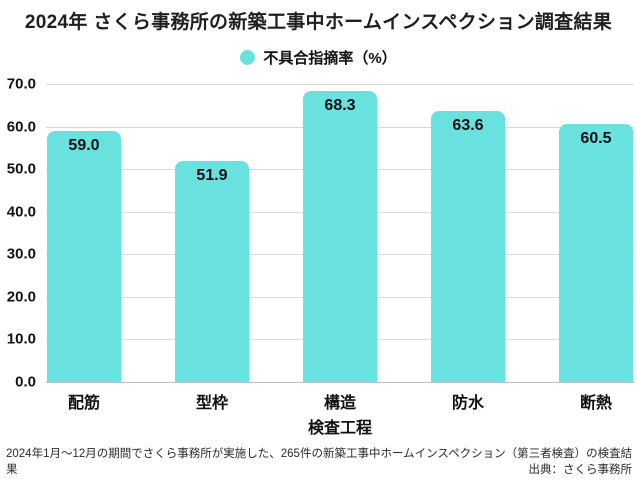  Describe the element at coordinates (21, 127) in the screenshot. I see `y-tick-label: 60.0` at that location.